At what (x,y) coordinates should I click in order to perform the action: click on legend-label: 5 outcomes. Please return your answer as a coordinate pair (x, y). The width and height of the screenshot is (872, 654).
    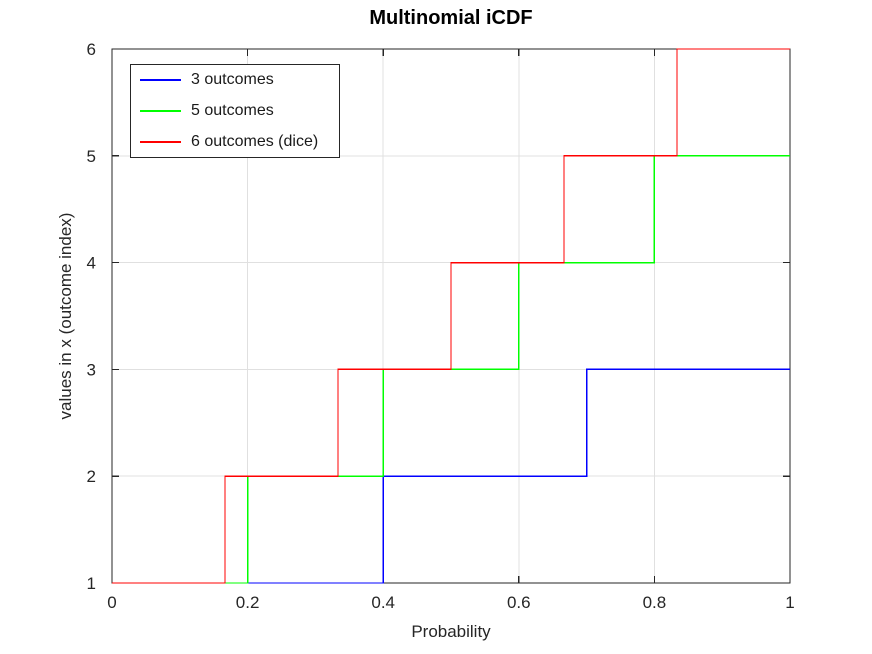
    Looking at the image, I should click on (232, 110).